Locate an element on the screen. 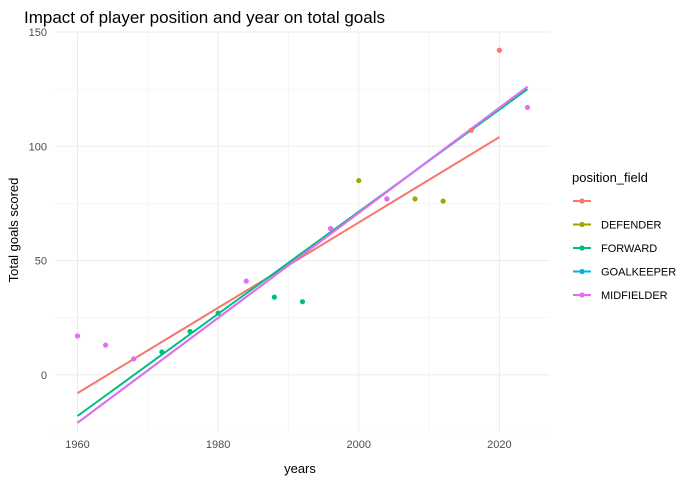  x-tick-label: 2020 is located at coordinates (499, 445).